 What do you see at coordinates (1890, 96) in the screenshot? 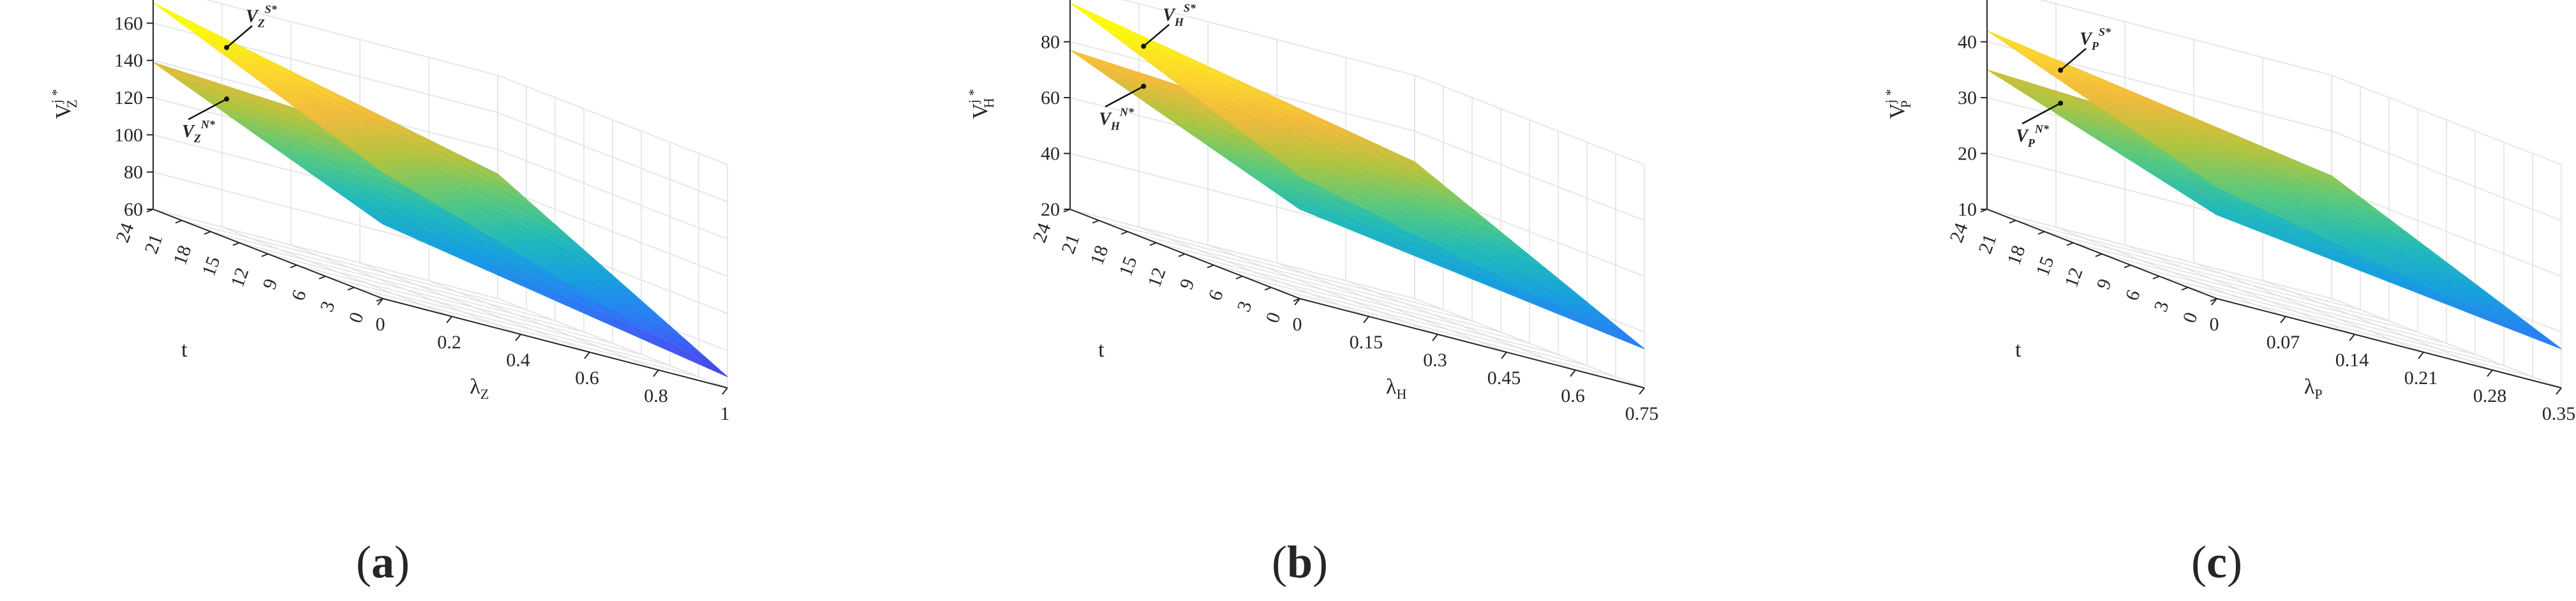
I see `z-axis-label-sup: j *` at bounding box center [1890, 96].